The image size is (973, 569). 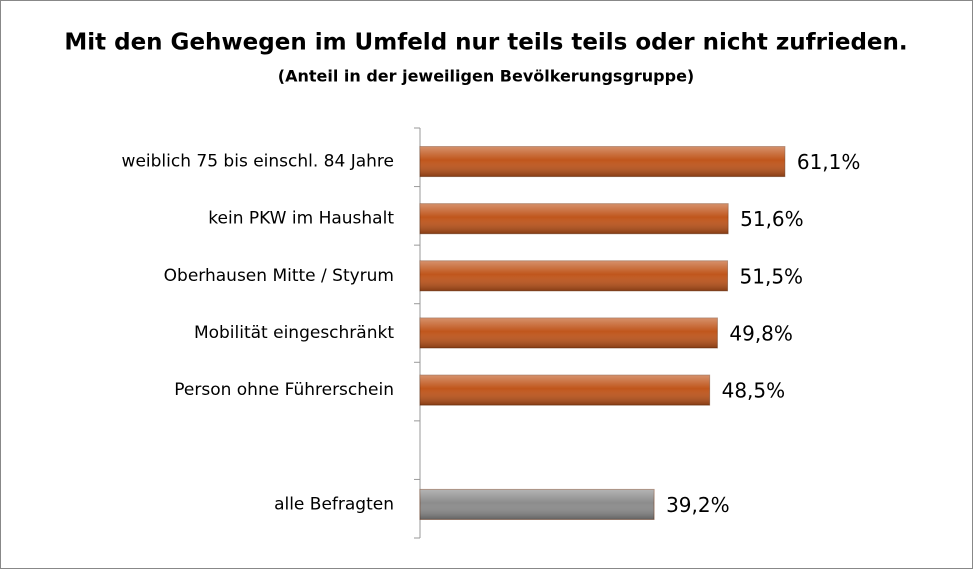 What do you see at coordinates (258, 162) in the screenshot?
I see `category-label: weiblich 75 bis einschl. 84 Jahre` at bounding box center [258, 162].